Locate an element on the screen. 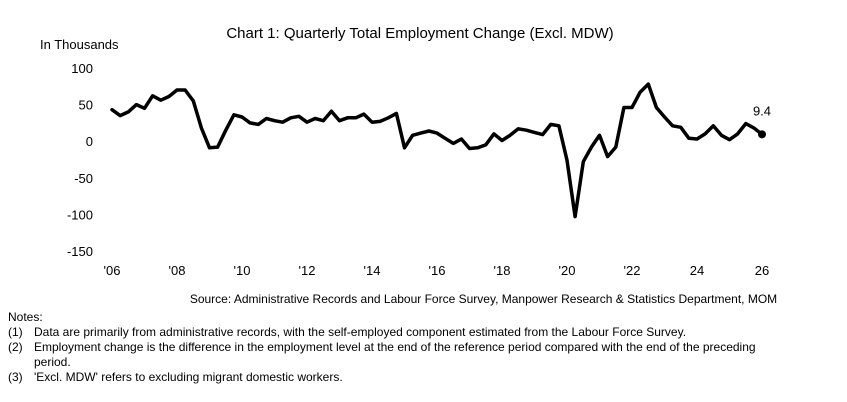 The width and height of the screenshot is (847, 402). note-number: (2) is located at coordinates (15, 347).